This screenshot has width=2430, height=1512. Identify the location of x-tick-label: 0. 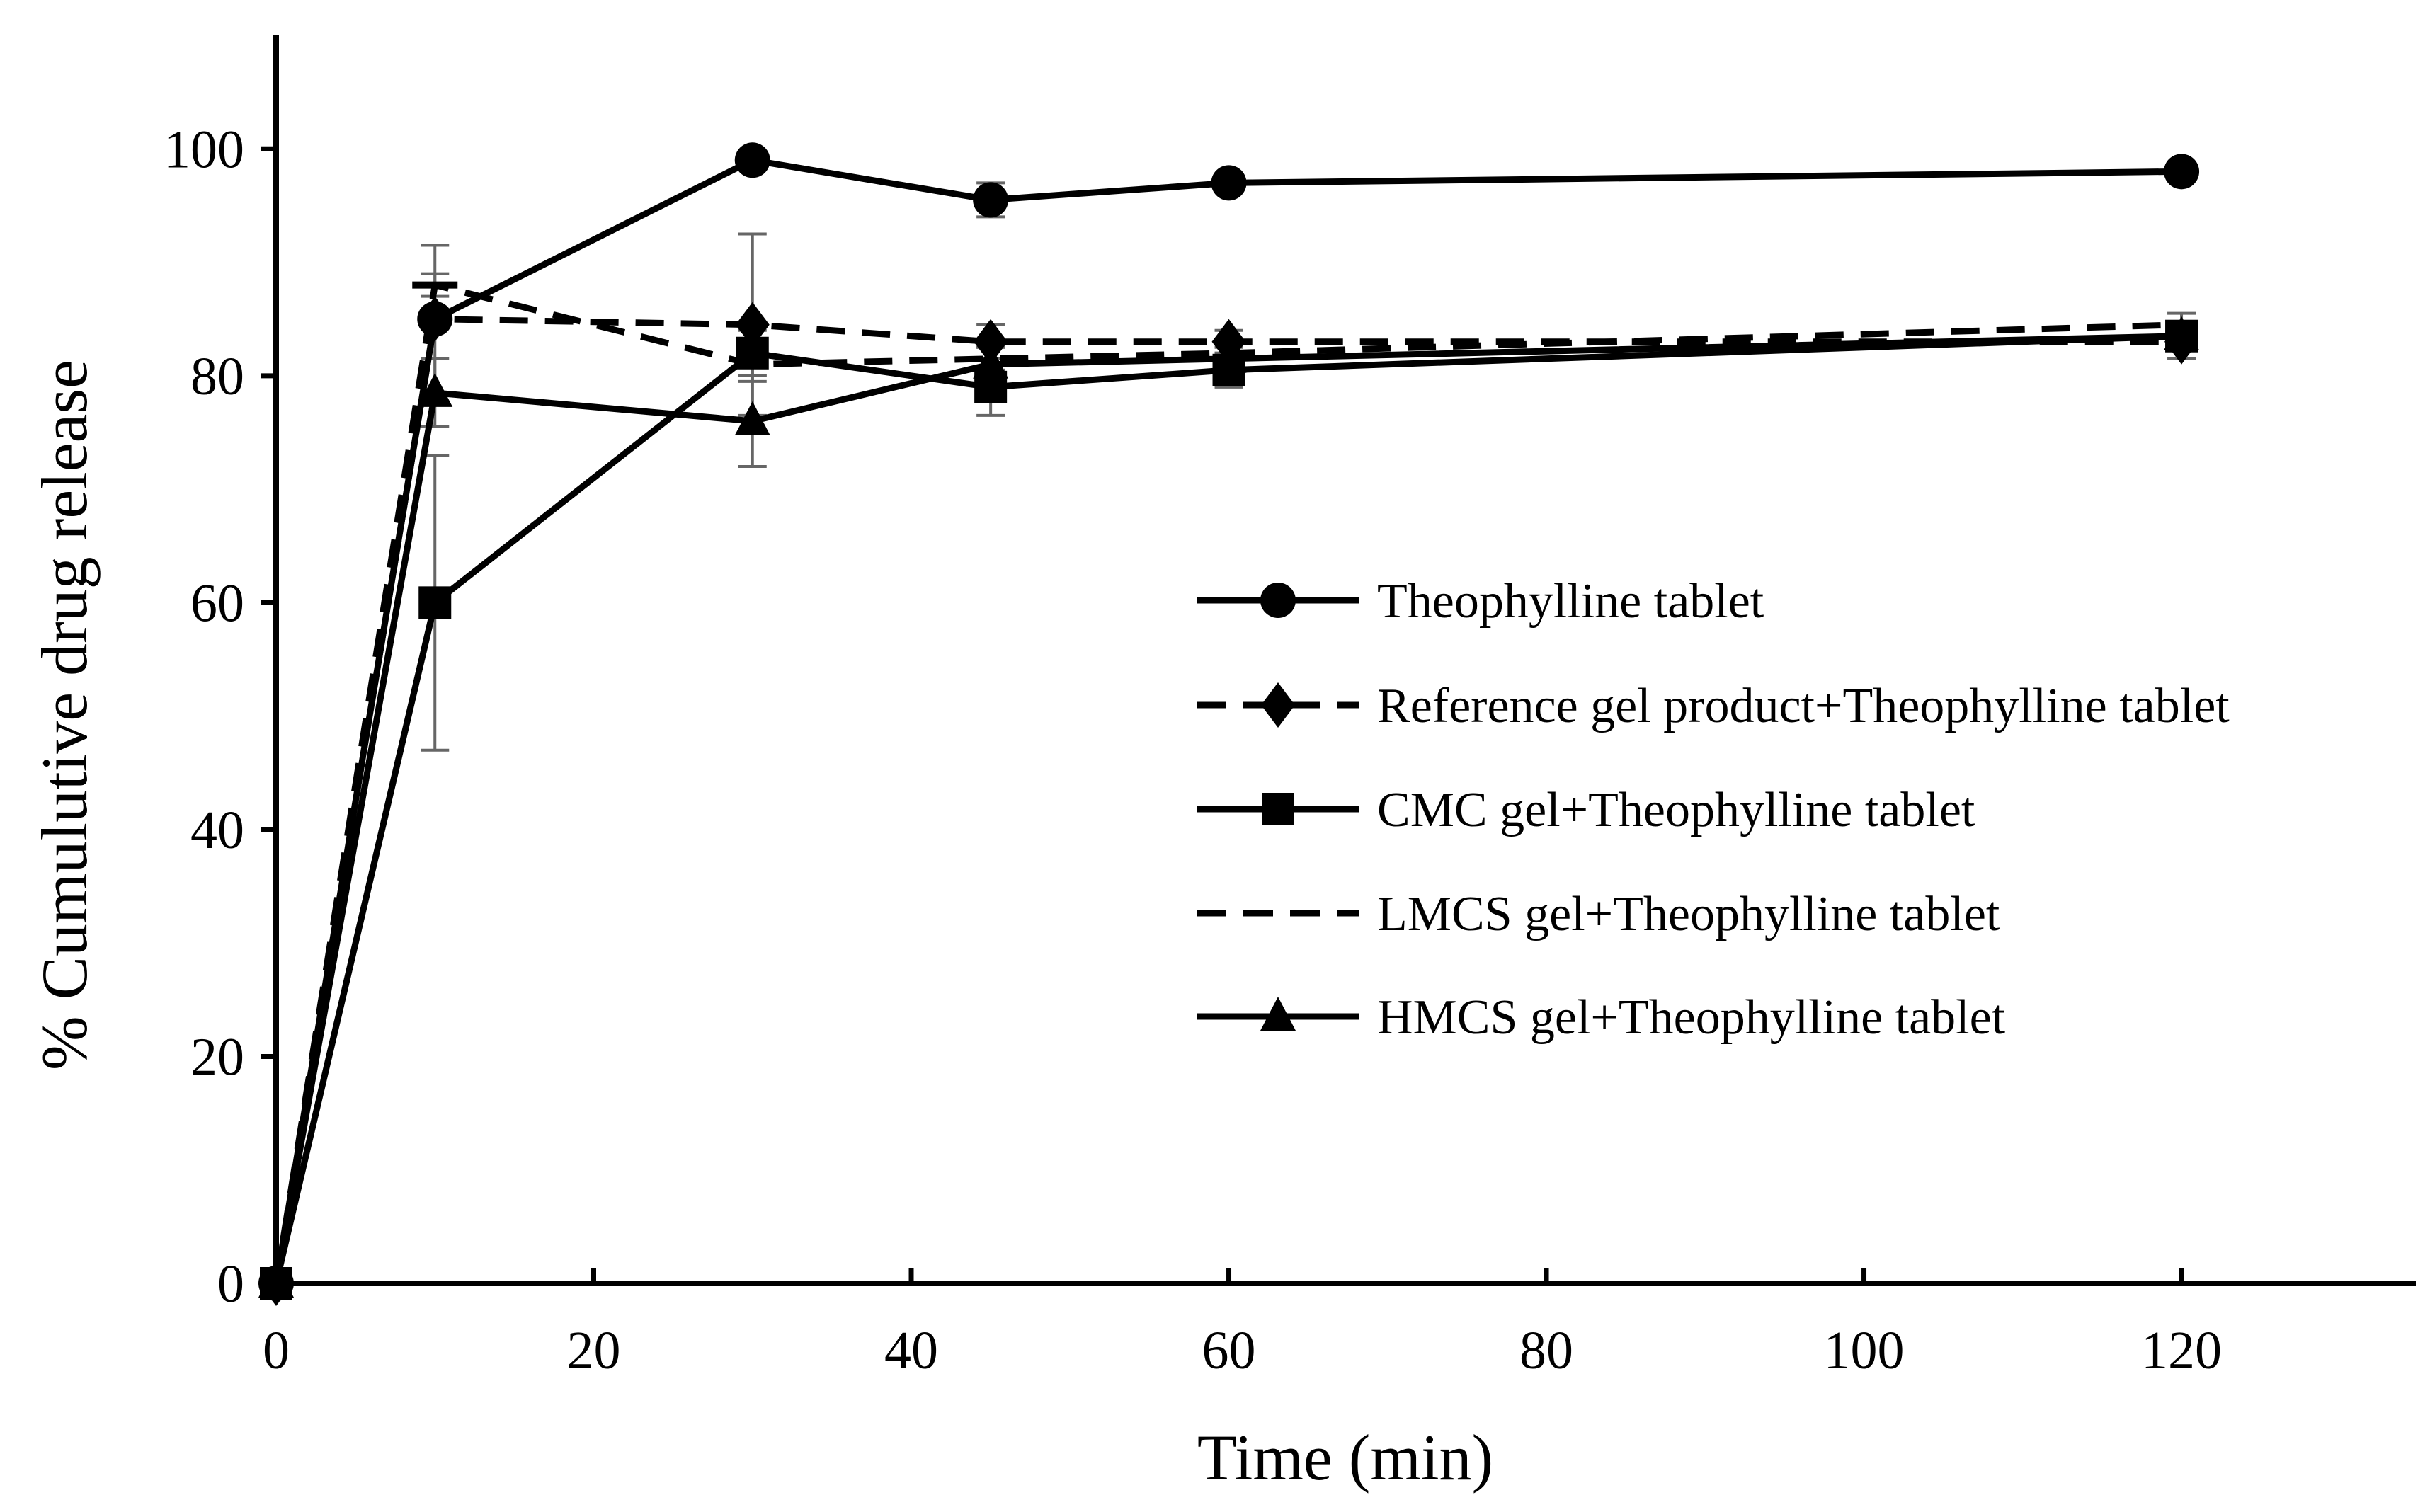
(276, 1350).